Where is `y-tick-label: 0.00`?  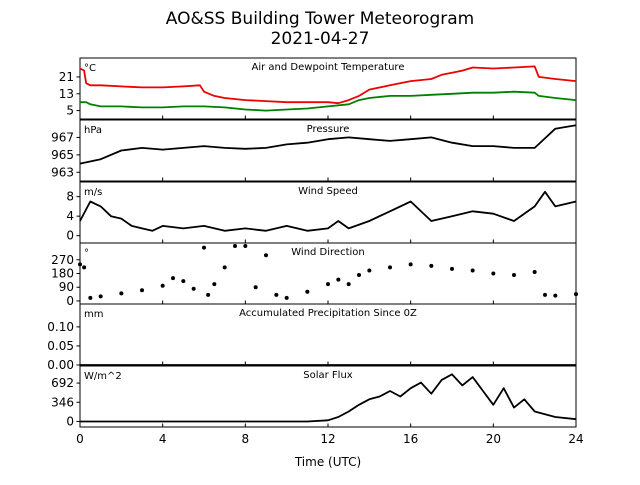 y-tick-label: 0.00 is located at coordinates (60, 365).